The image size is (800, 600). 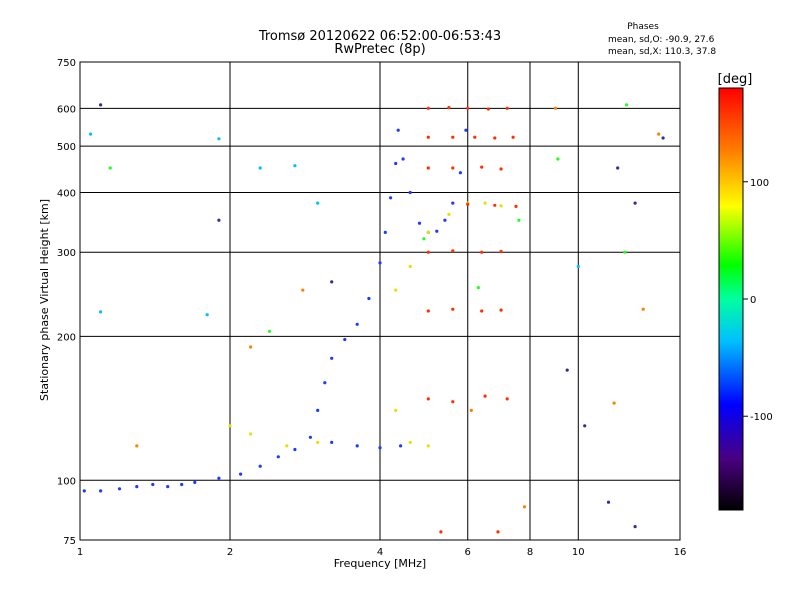 I want to click on x-axis-ticks: 1 2 4 6 8 10 16, so click(x=382, y=552).